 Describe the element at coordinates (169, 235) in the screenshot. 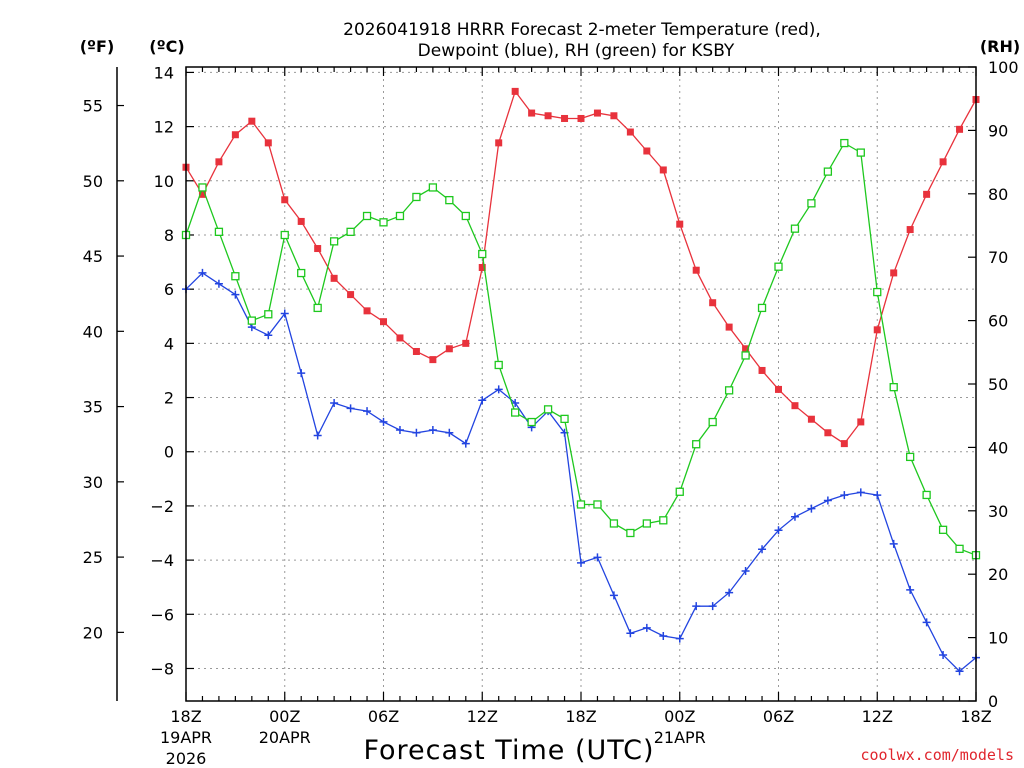

I see `celsius-tick-label: 8` at that location.